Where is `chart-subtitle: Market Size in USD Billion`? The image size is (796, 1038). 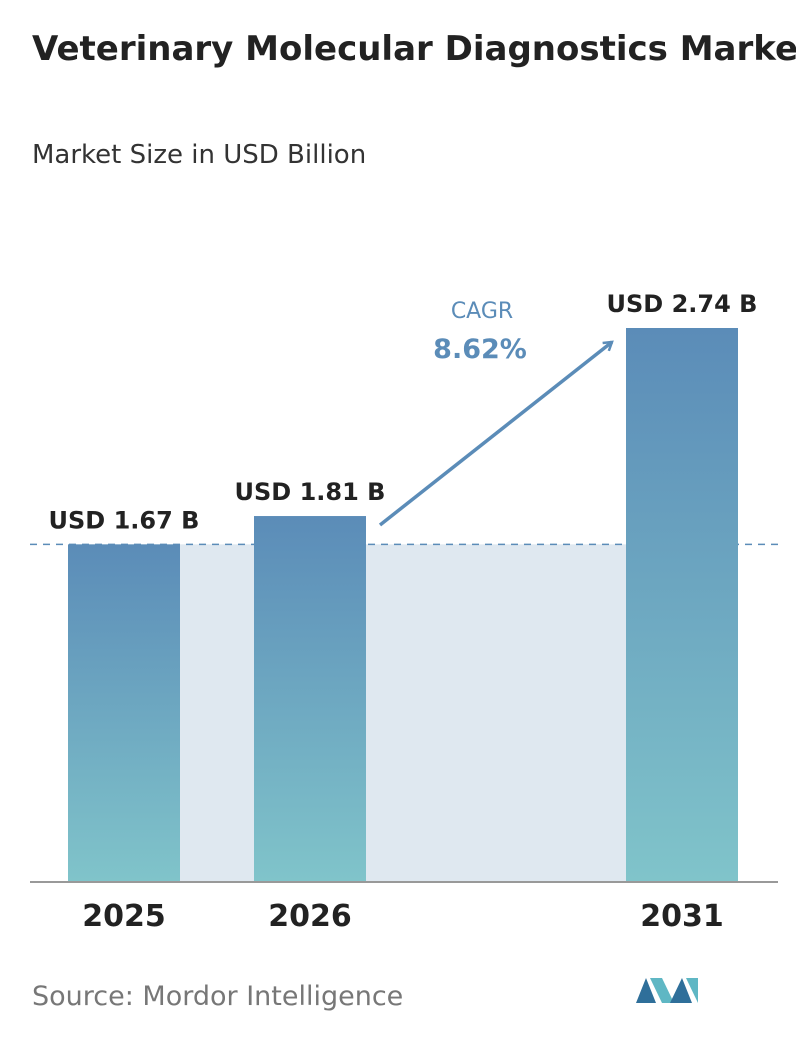 chart-subtitle: Market Size in USD Billion is located at coordinates (199, 155).